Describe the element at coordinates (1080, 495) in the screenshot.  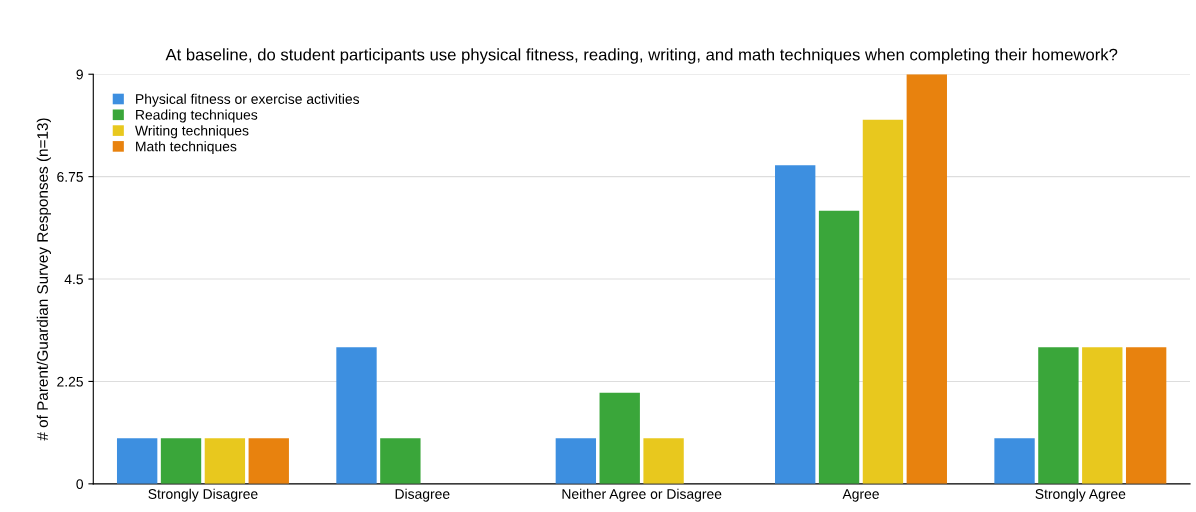
I see `x-tick-label: Strongly Agree` at that location.